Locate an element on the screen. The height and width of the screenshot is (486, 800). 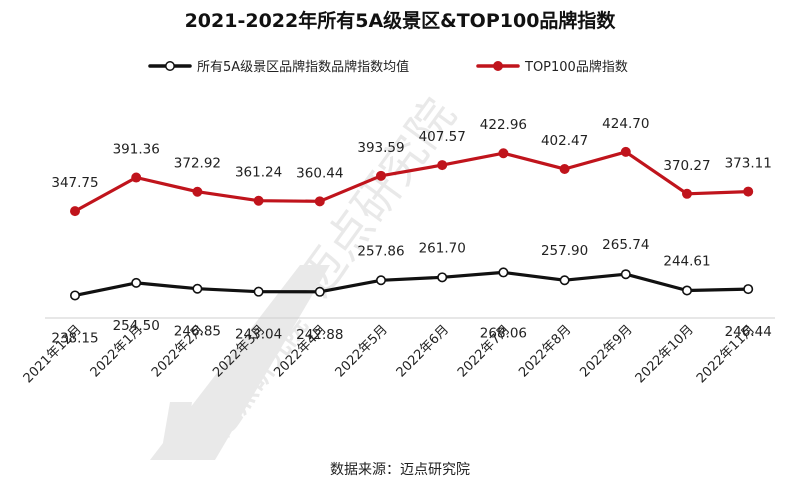
data-label: 246.85 is located at coordinates (197, 332).